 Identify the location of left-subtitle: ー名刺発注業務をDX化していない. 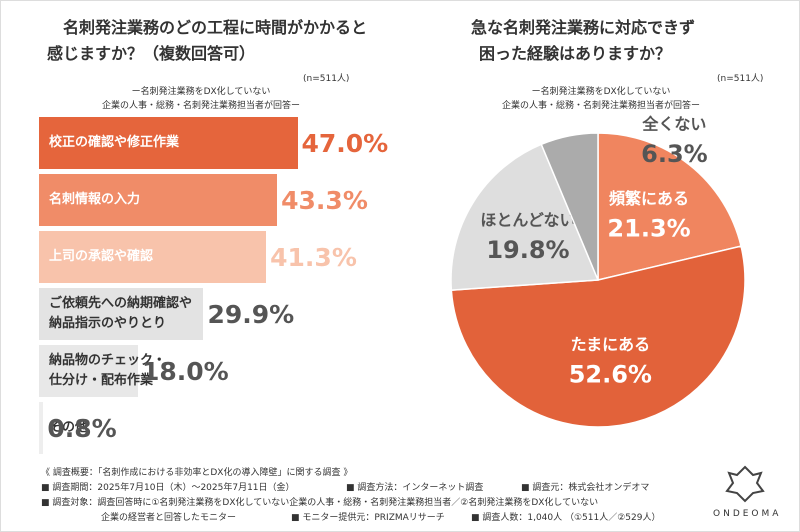
(201, 92).